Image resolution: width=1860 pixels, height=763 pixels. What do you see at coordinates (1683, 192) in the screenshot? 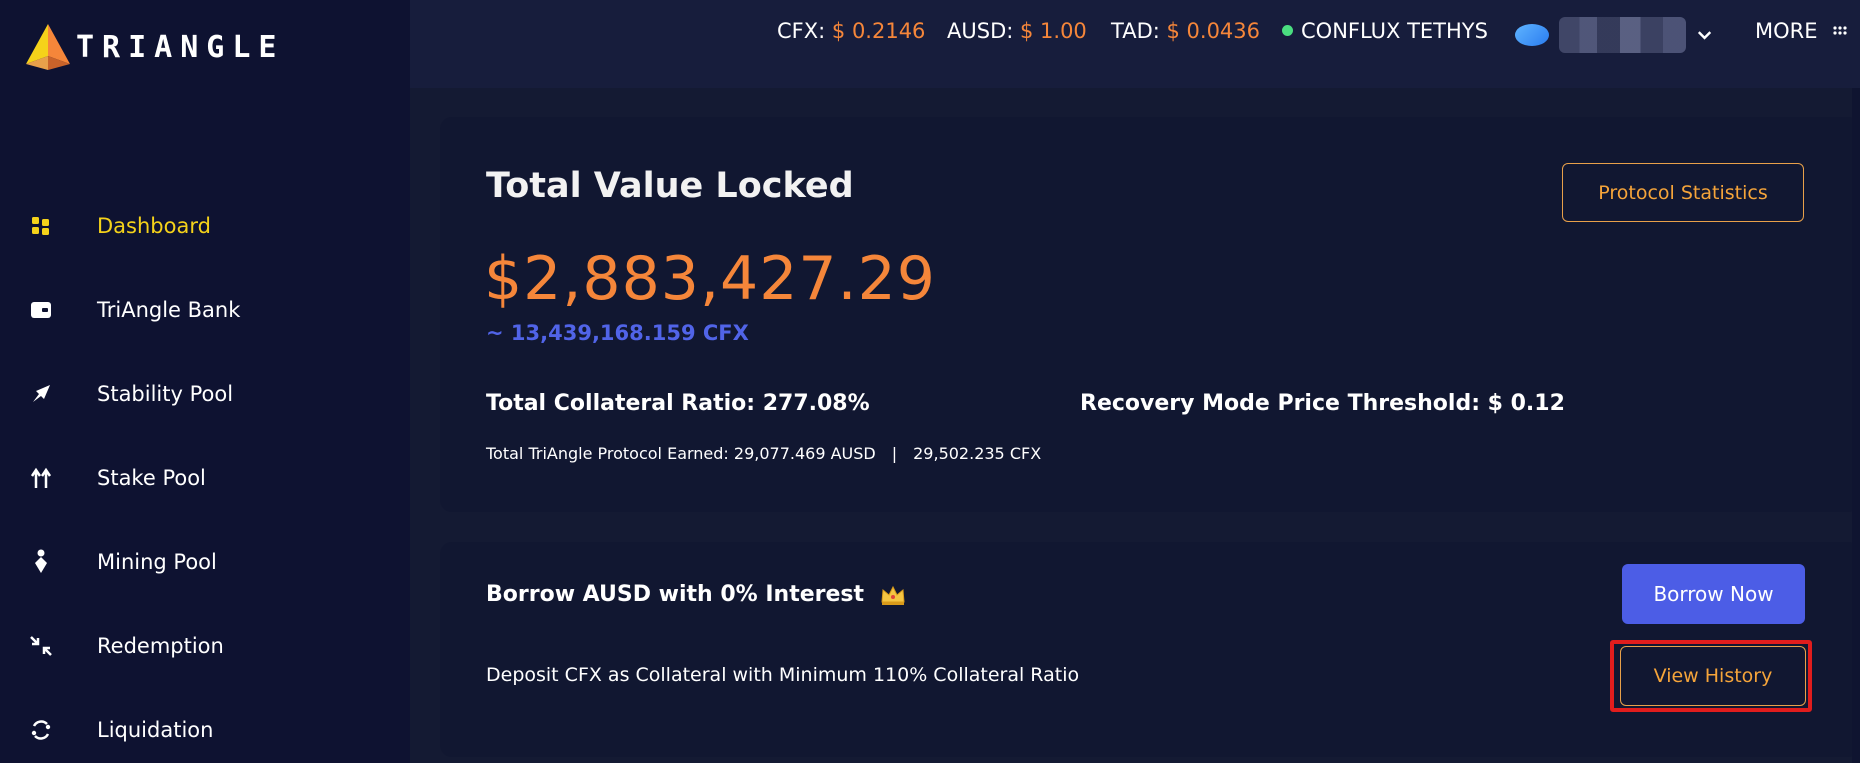
I see `protocol-statistics-button: Protocol Statistics` at bounding box center [1683, 192].